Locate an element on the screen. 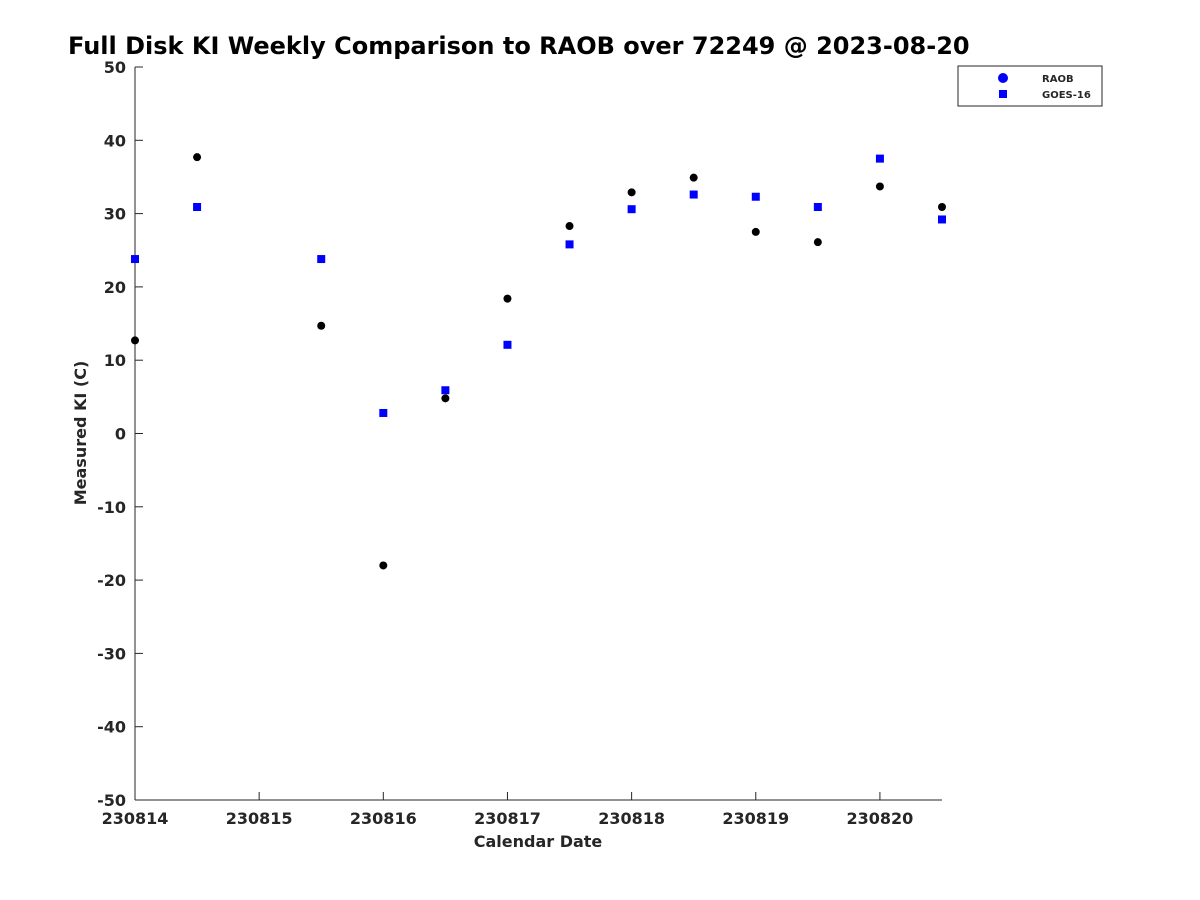 The height and width of the screenshot is (900, 1200). x-tick-label: 230820 is located at coordinates (880, 818).